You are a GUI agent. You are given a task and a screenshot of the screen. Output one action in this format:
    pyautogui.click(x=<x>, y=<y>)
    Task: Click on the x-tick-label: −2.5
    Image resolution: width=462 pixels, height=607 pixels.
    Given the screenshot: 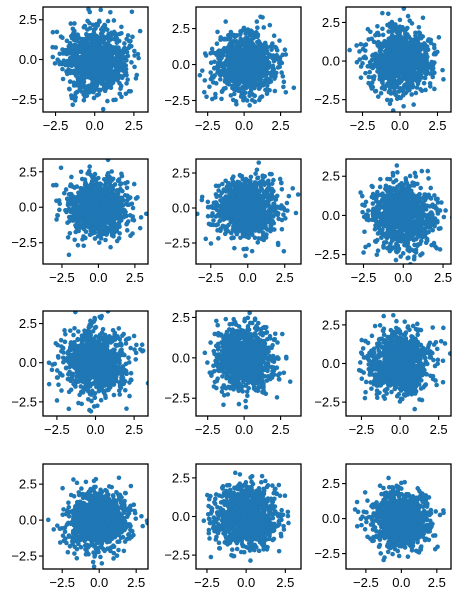 What is the action you would take?
    pyautogui.click(x=208, y=125)
    